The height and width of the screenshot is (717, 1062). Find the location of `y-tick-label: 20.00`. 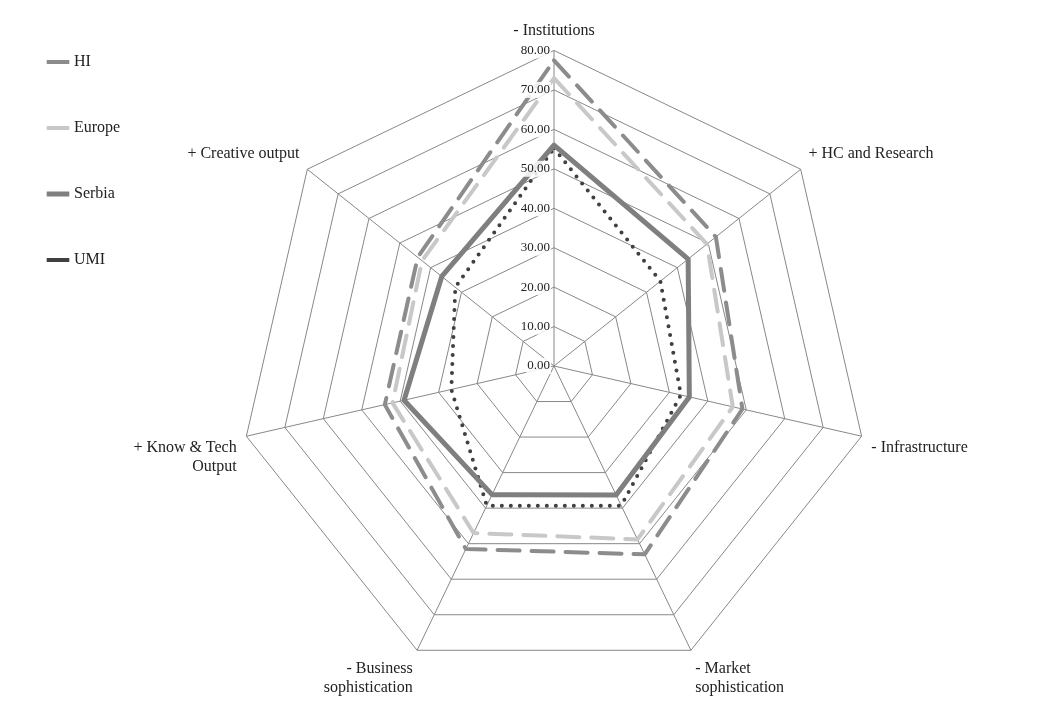

y-tick-label: 20.00 is located at coordinates (535, 286).